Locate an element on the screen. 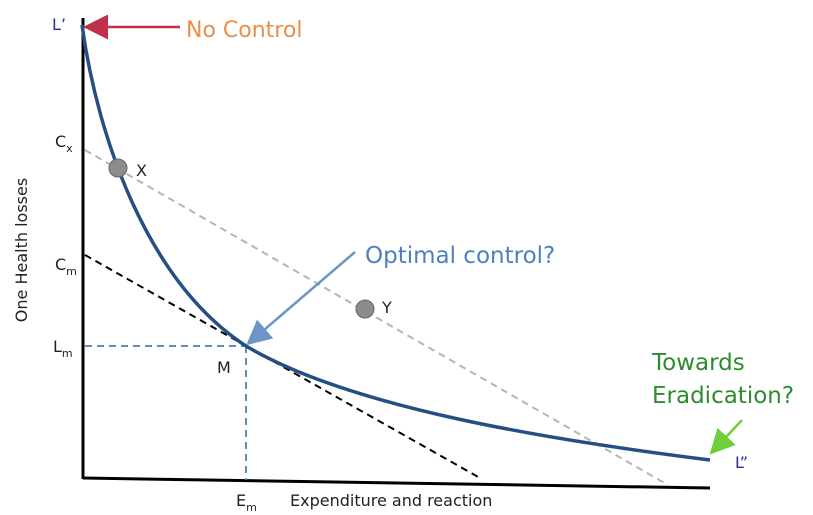 The height and width of the screenshot is (515, 813). label-m: M is located at coordinates (224, 367).